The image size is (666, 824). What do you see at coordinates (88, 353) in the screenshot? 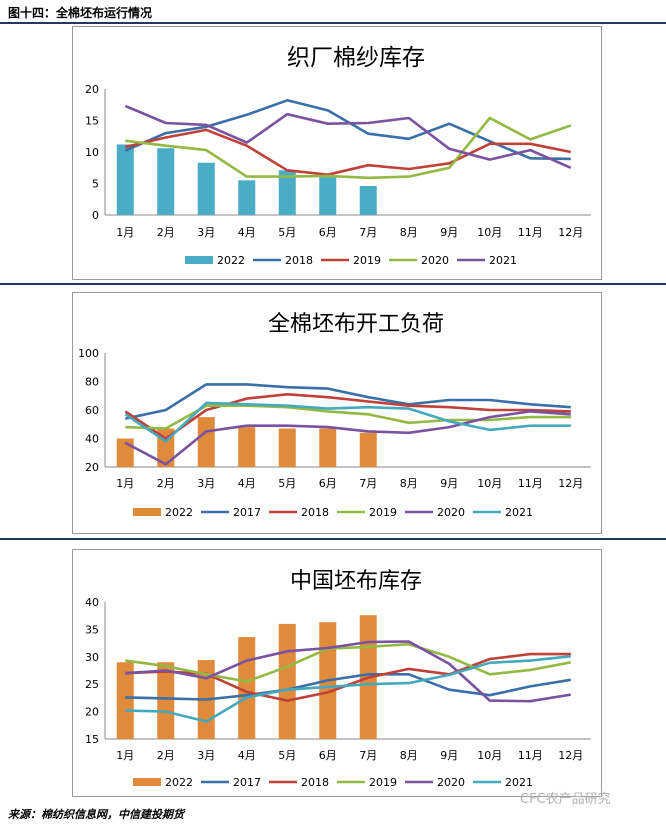
I see `y-tick-label: 100` at bounding box center [88, 353].